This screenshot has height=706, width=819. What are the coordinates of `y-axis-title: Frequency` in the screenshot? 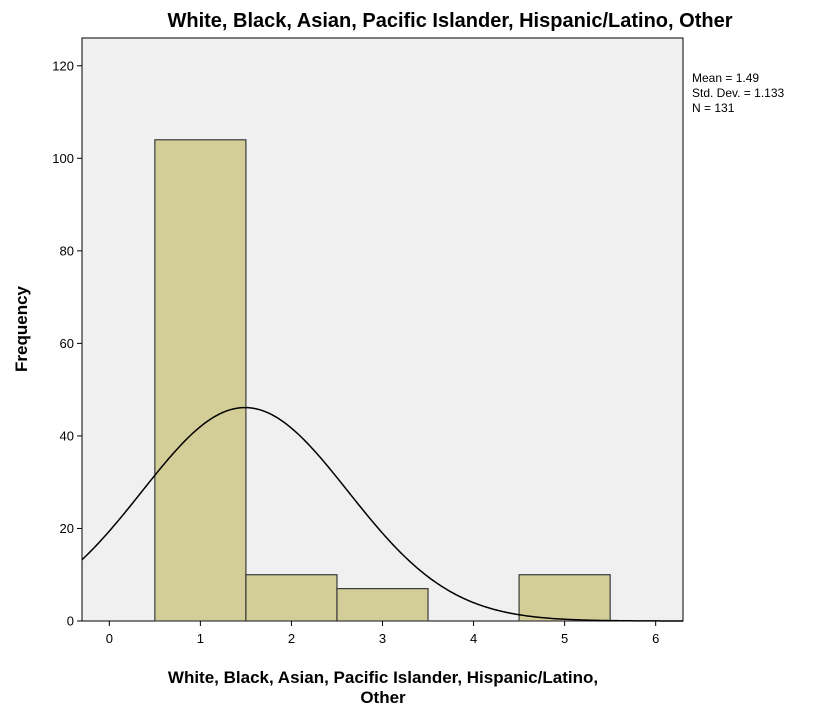 It's located at (21, 328).